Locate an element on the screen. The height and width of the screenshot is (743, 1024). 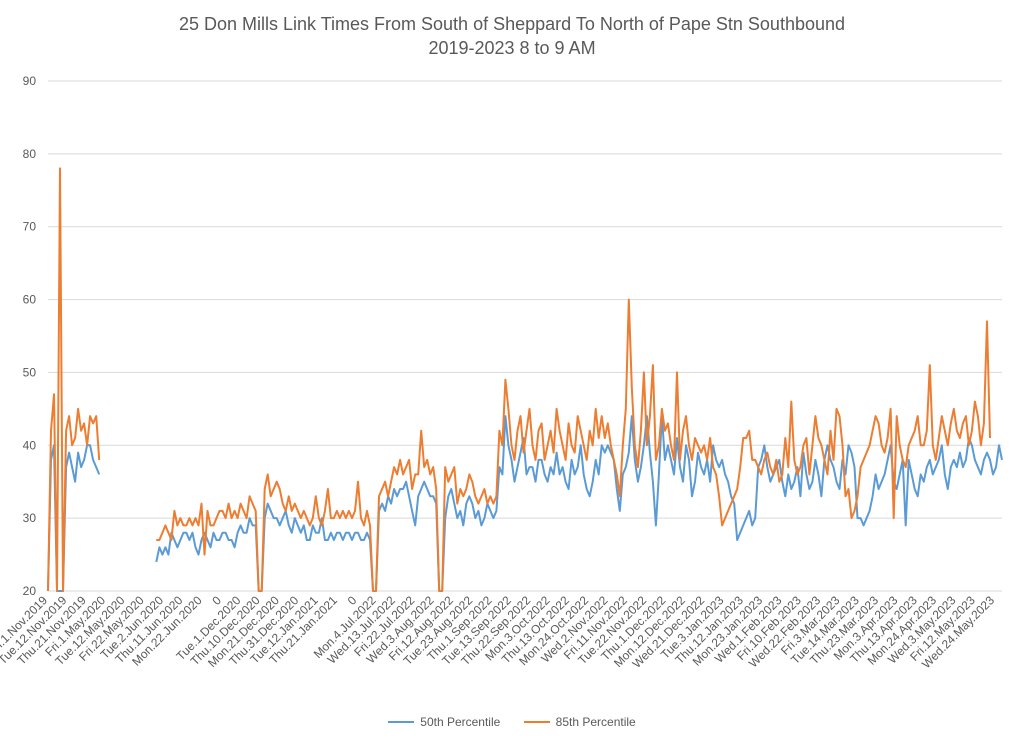
legend-label-50th: 50th Percentile is located at coordinates (460, 722).